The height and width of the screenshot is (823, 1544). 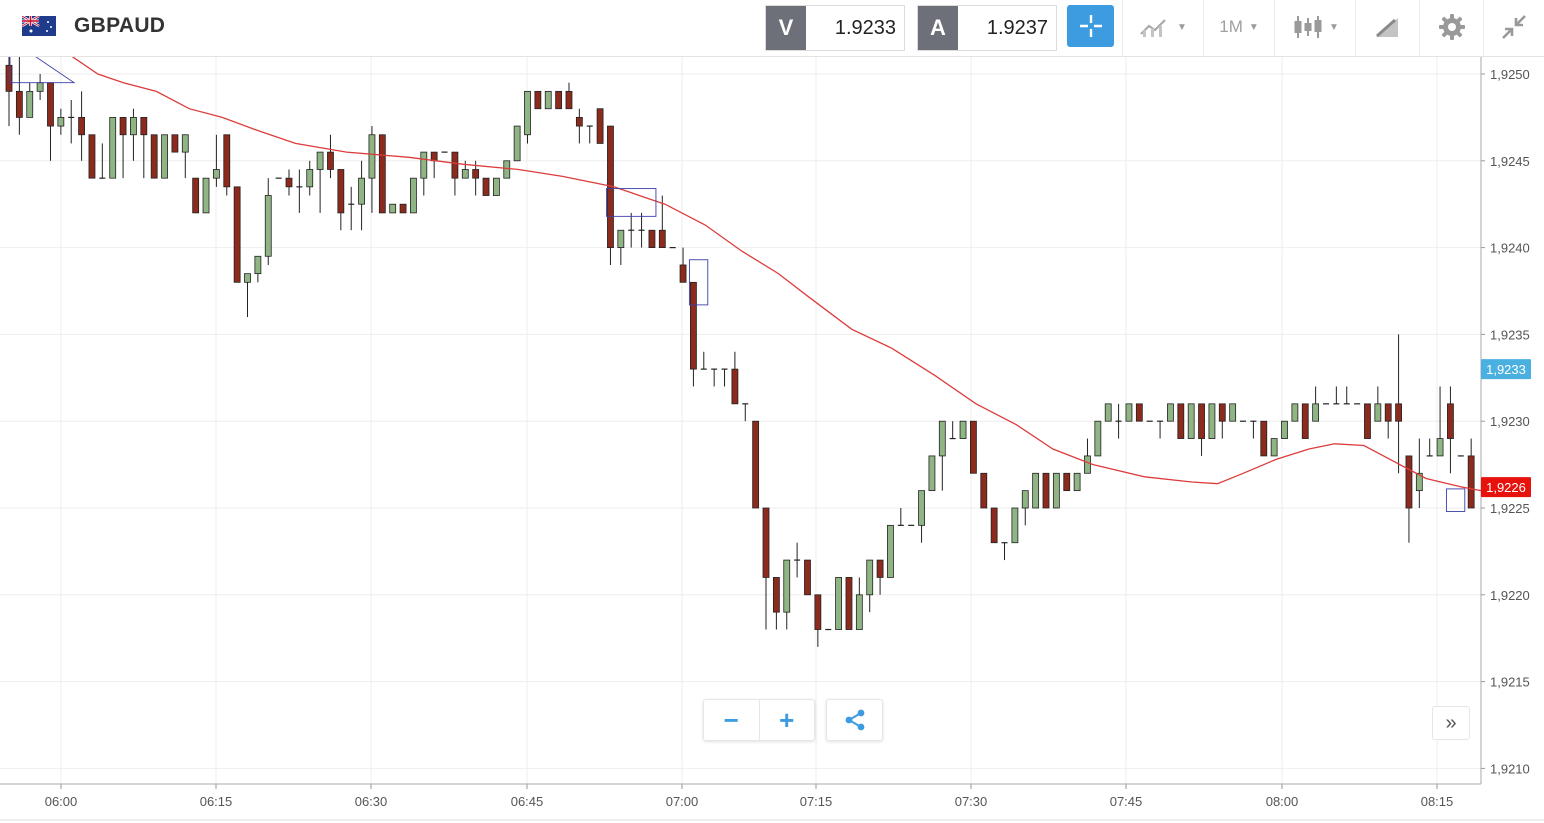 What do you see at coordinates (1090, 26) in the screenshot?
I see `crosshair-button` at bounding box center [1090, 26].